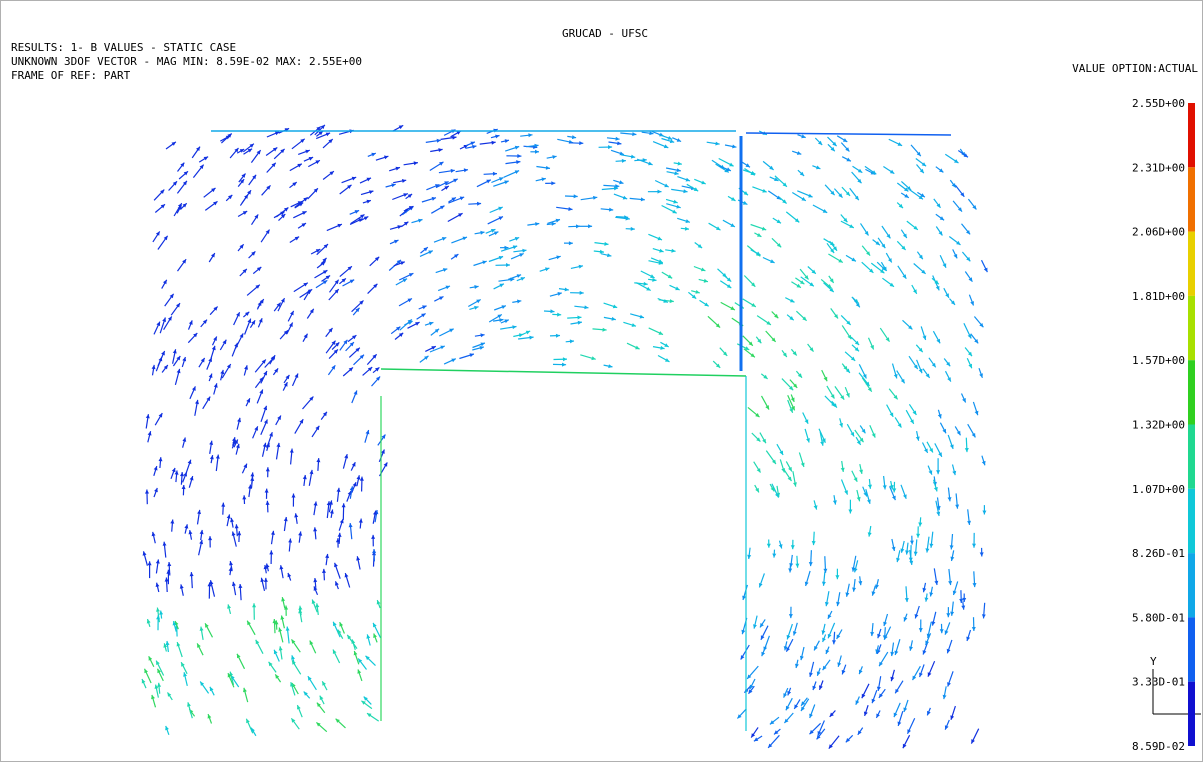 This screenshot has width=1203, height=762. Describe the element at coordinates (1191, 135) in the screenshot. I see `legend-swatch` at that location.